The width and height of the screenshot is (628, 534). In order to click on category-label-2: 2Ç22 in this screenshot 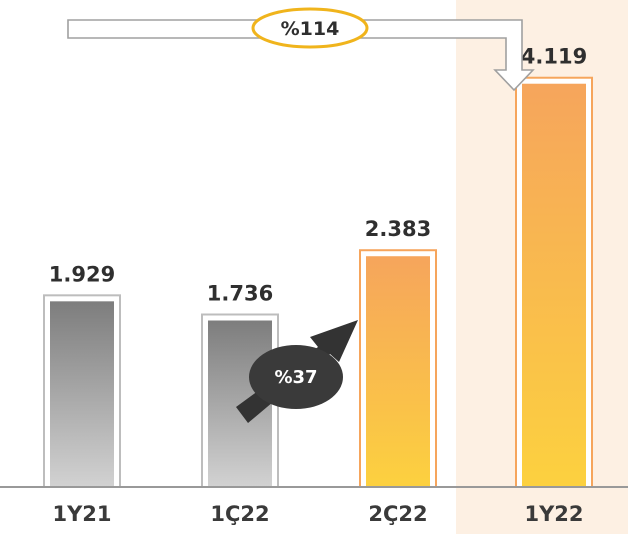, I will do `click(397, 514)`.